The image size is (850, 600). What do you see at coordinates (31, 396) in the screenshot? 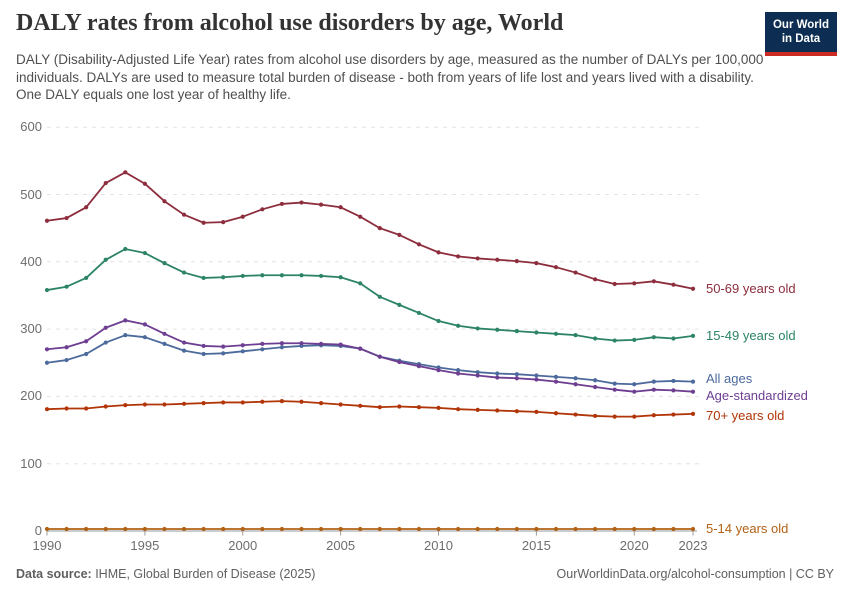
I see `y-axis-label: 200` at bounding box center [31, 396].